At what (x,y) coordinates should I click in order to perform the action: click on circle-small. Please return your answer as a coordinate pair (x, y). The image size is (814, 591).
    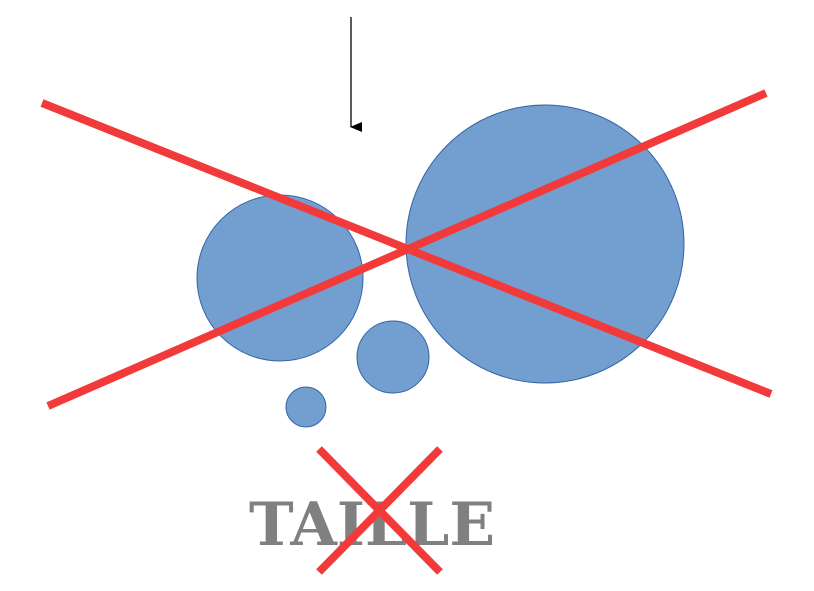
    Looking at the image, I should click on (393, 357).